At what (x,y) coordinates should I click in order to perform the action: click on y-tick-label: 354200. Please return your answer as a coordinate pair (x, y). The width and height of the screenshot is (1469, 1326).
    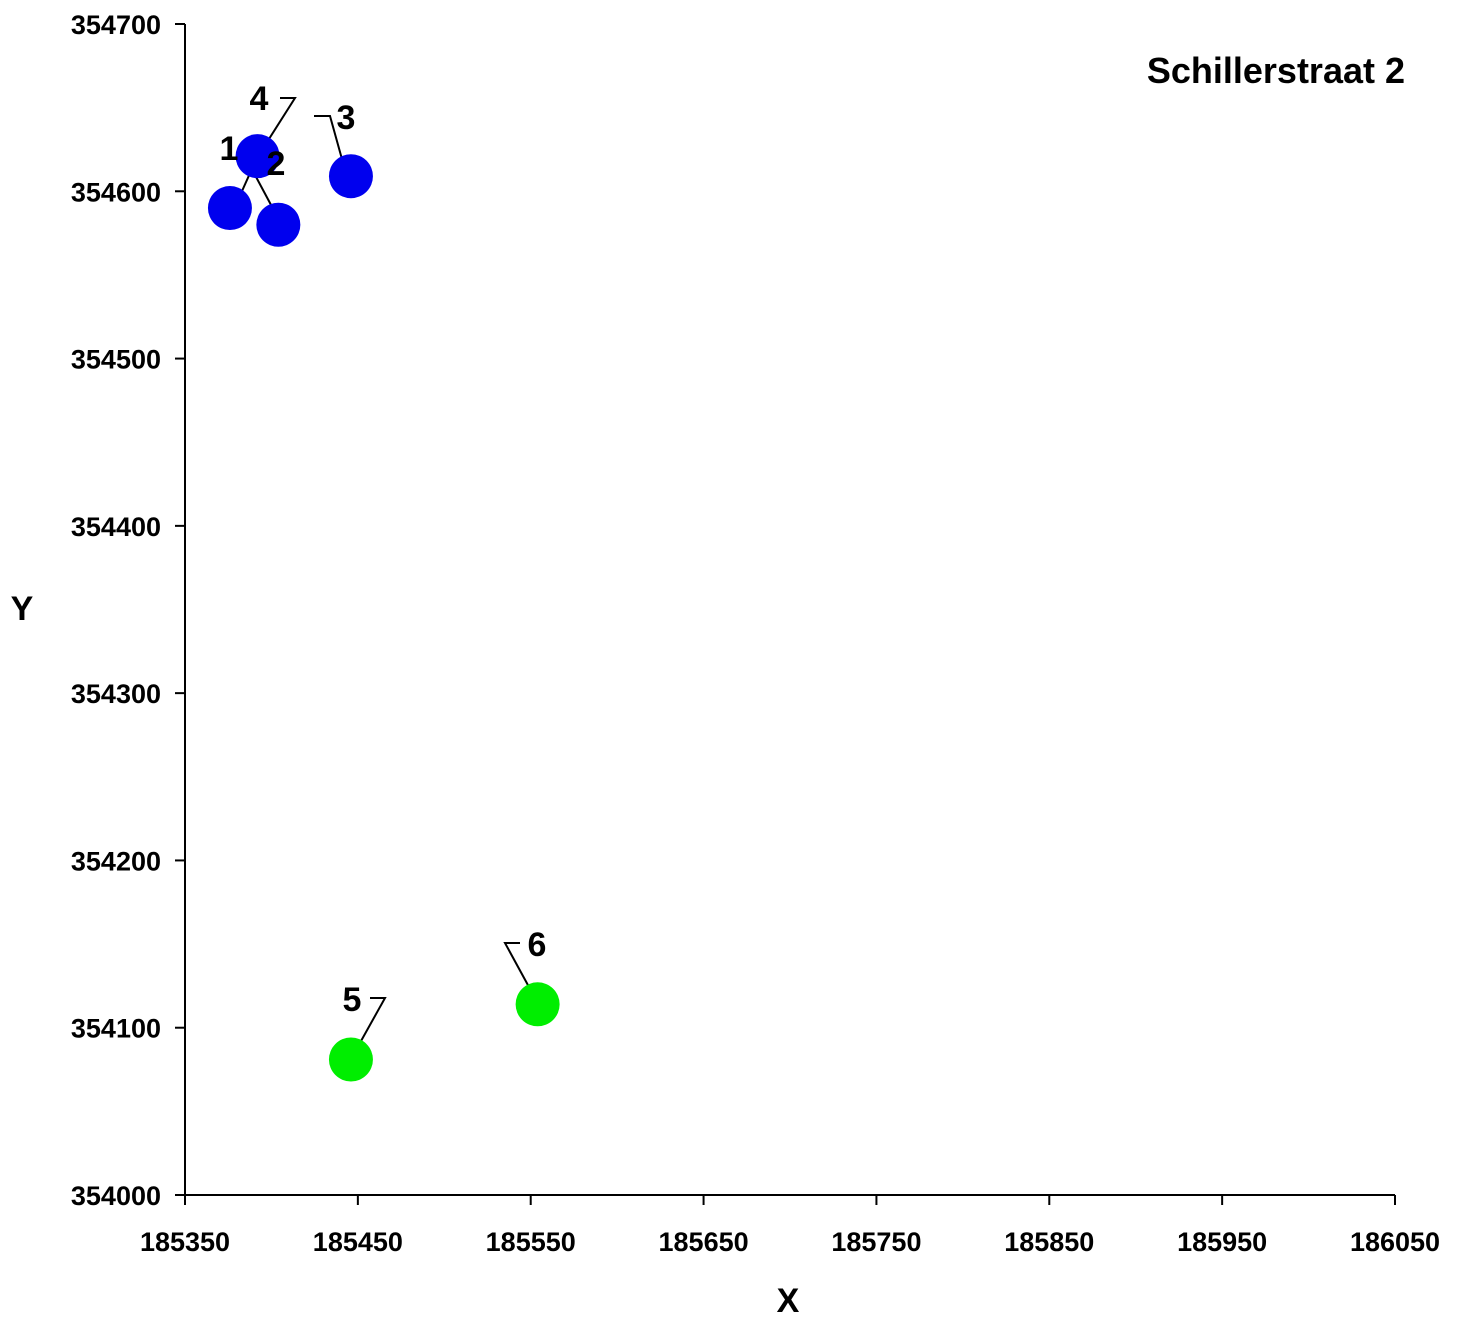
    Looking at the image, I should click on (116, 861).